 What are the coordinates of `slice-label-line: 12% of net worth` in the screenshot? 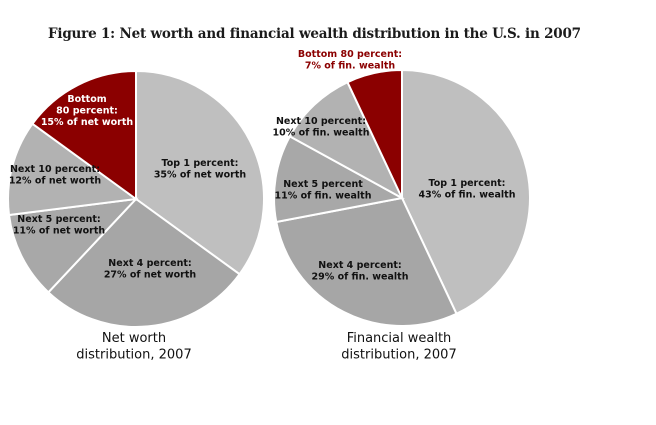 It's located at (55, 180).